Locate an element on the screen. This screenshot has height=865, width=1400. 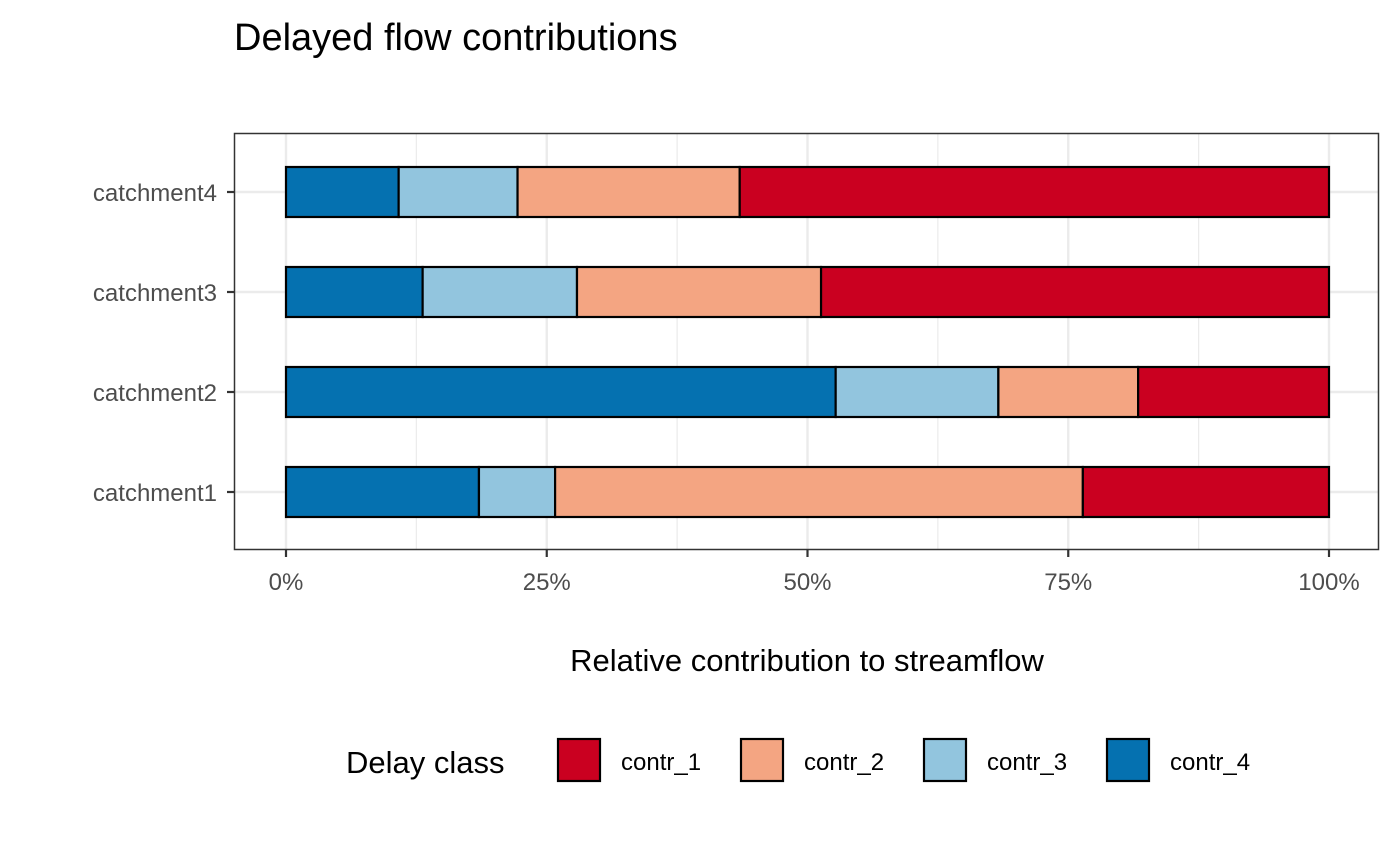
bar-segment-contr_3-catchment3 is located at coordinates (500, 292).